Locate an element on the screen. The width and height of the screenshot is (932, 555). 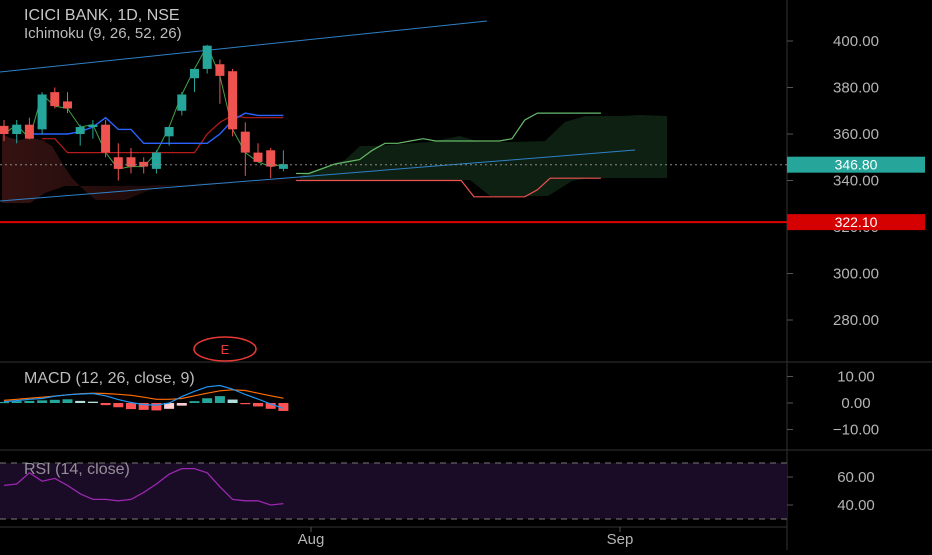
tenkan-sen-line is located at coordinates (156, 128).